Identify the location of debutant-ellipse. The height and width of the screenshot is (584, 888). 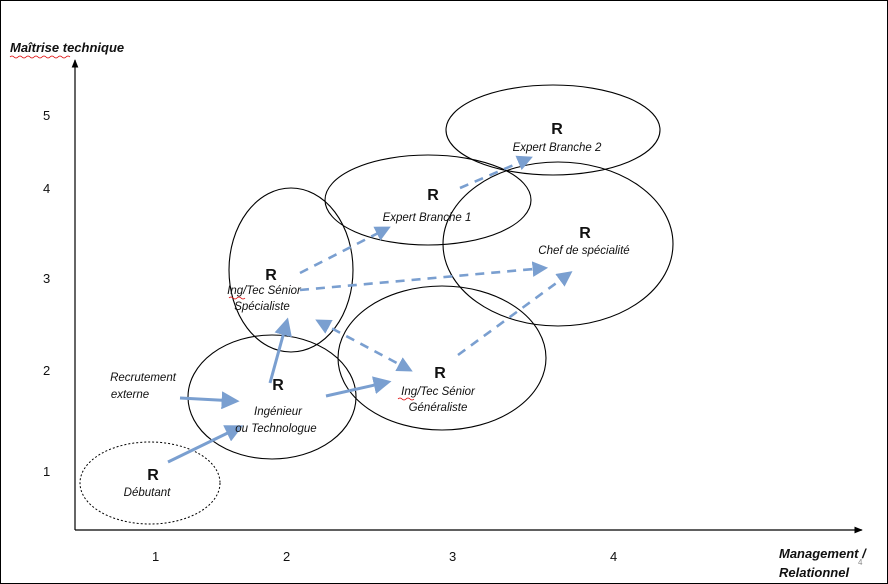
(150, 483).